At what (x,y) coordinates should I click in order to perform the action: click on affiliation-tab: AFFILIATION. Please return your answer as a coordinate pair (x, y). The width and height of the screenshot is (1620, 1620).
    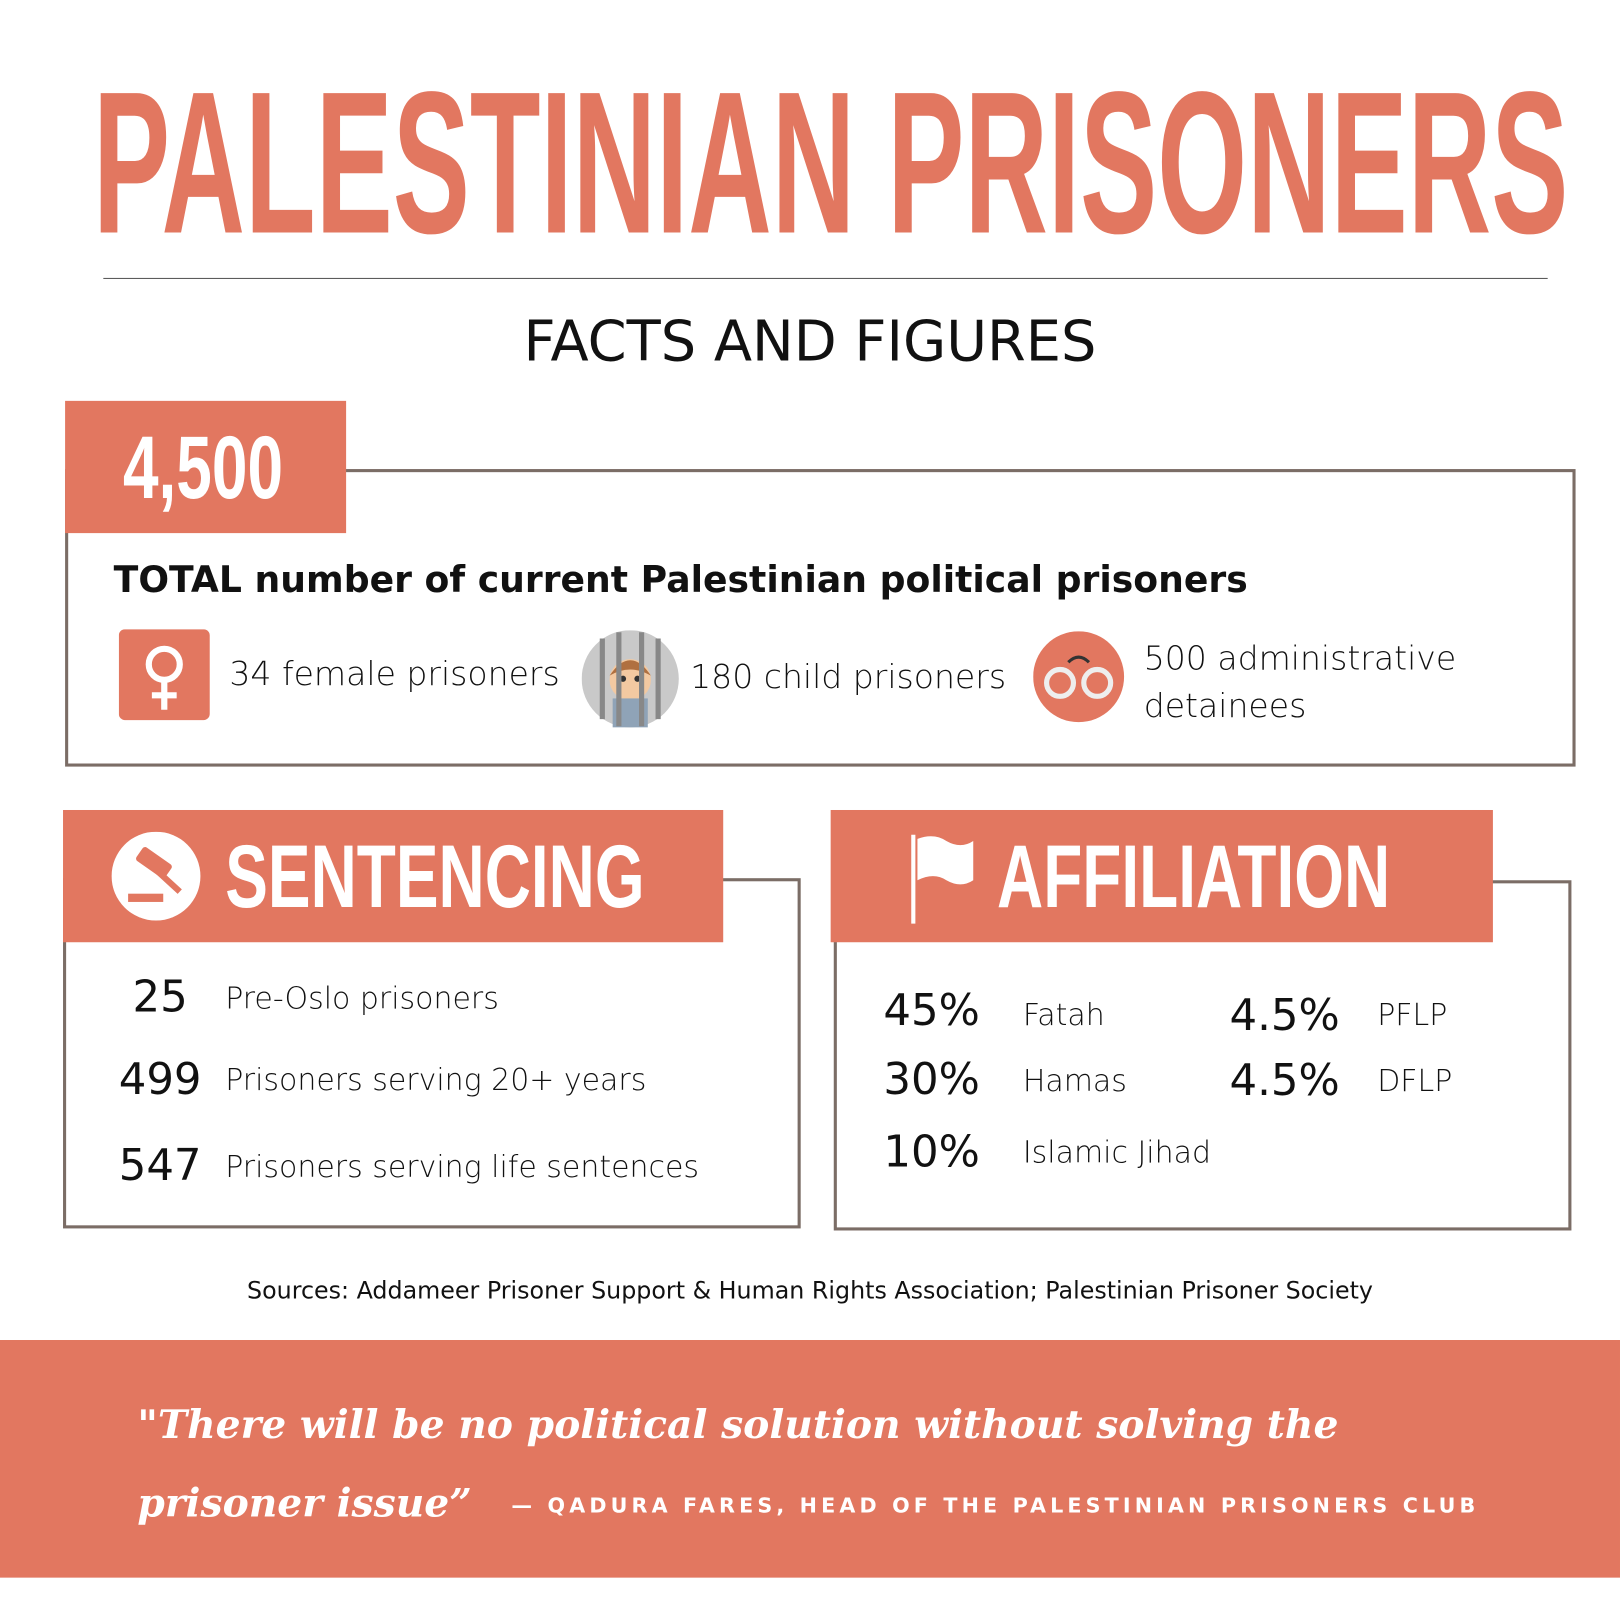
    Looking at the image, I should click on (1161, 876).